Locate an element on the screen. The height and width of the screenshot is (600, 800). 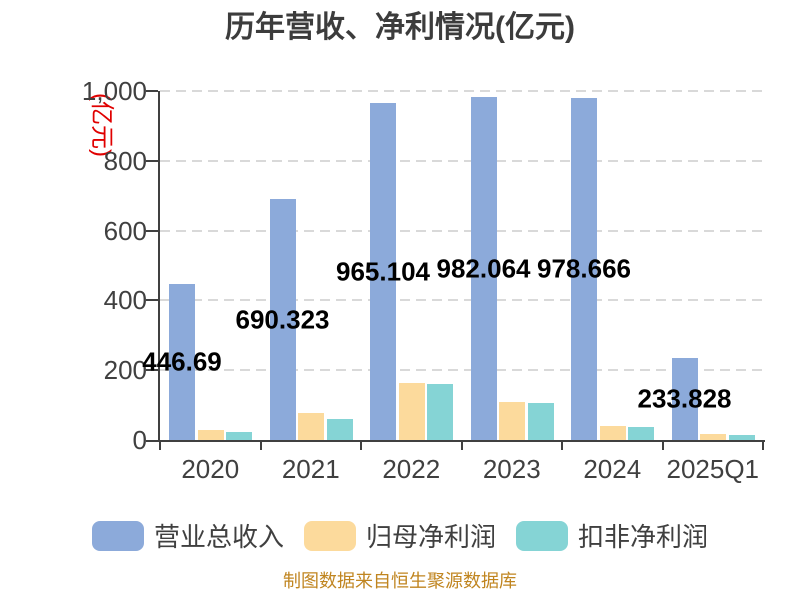
value-label-2022: 965.104 is located at coordinates (383, 271).